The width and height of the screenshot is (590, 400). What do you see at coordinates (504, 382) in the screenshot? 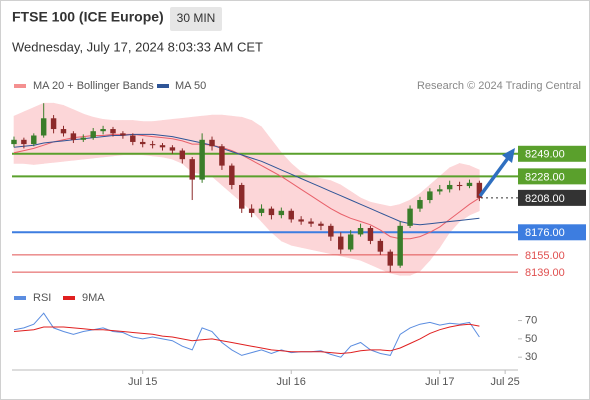
I see `x-tick-label: Jul 25` at bounding box center [504, 382].